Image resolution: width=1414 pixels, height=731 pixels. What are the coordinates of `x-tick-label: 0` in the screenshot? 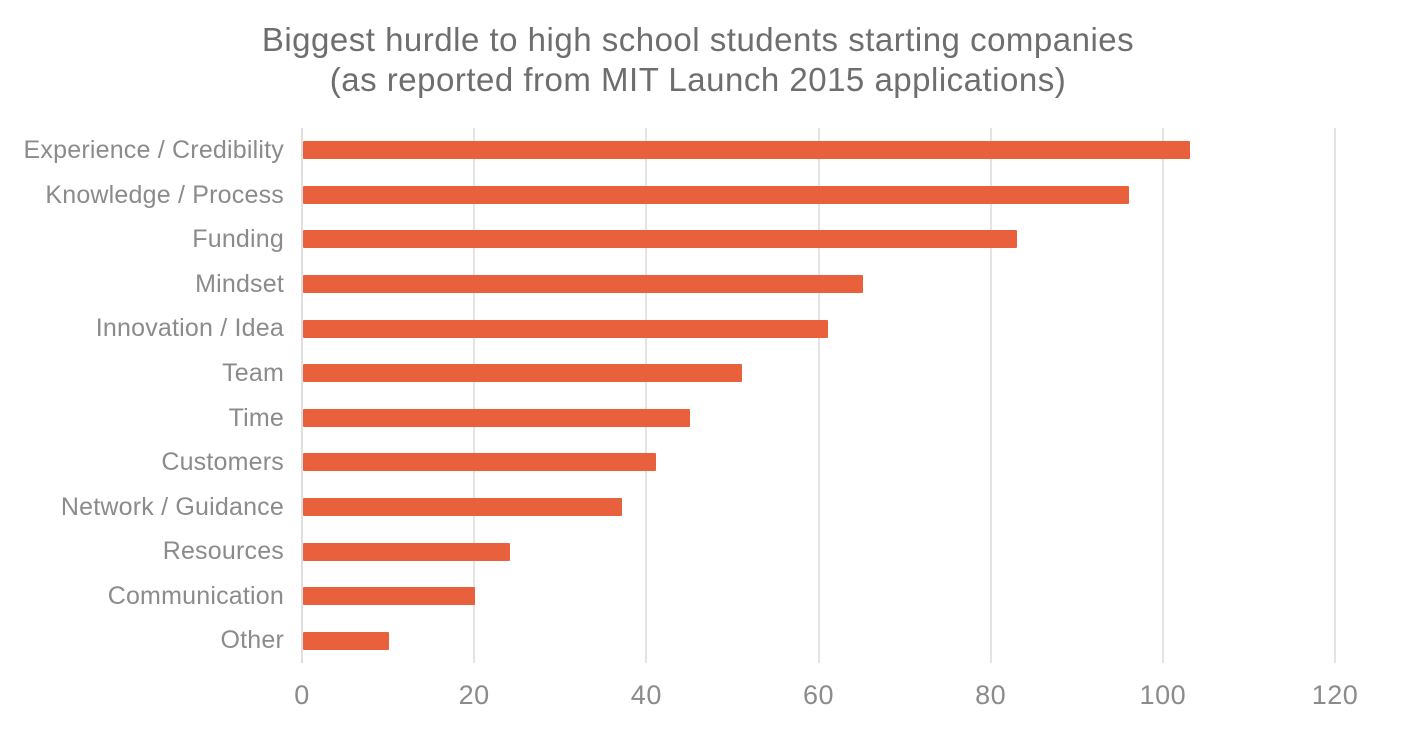 It's located at (302, 695).